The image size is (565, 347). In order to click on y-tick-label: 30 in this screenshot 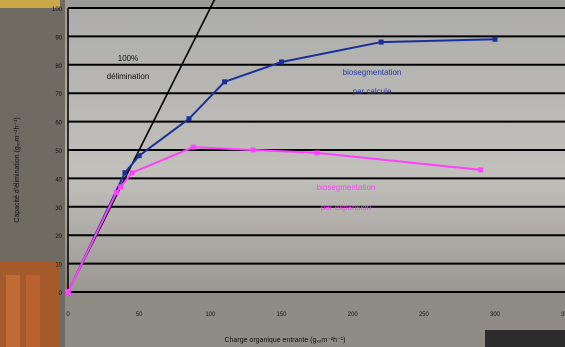, I will do `click(58, 209)`.